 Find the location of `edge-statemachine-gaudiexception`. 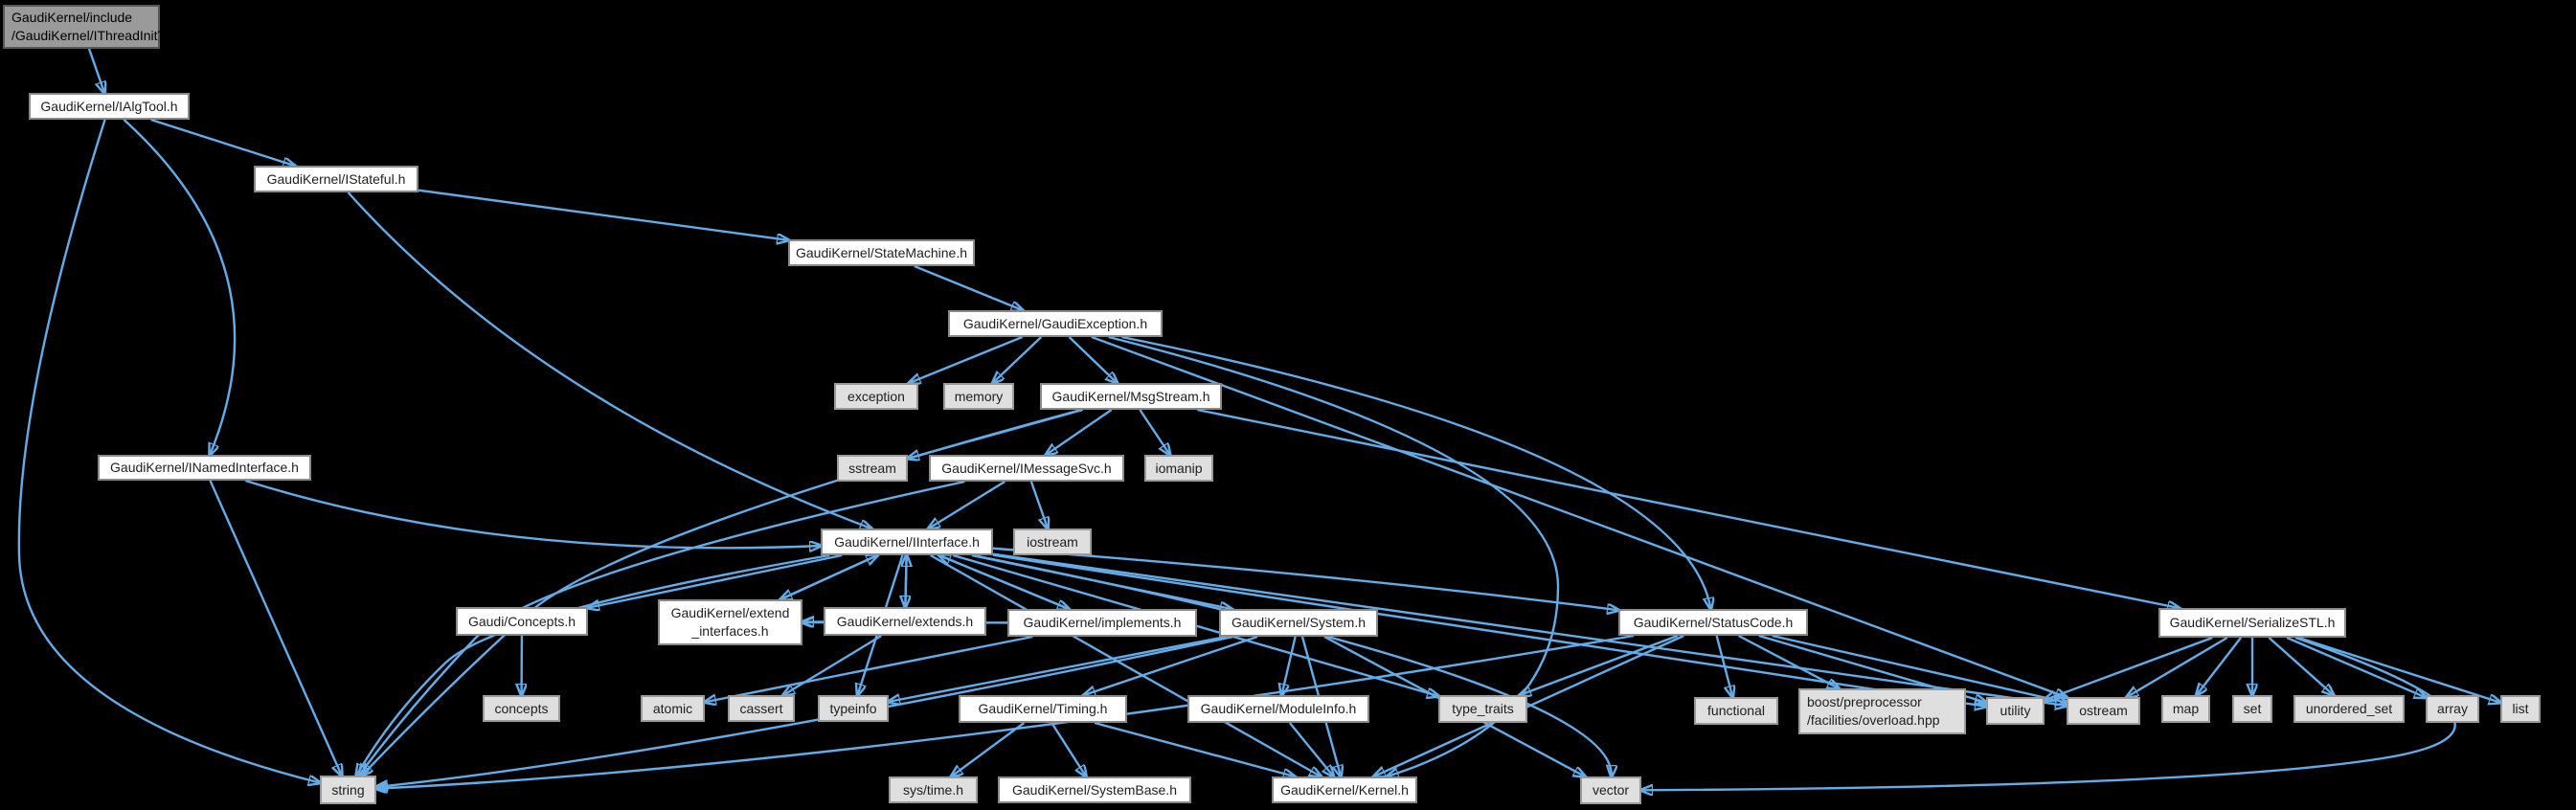

edge-statemachine-gaudiexception is located at coordinates (968, 287).